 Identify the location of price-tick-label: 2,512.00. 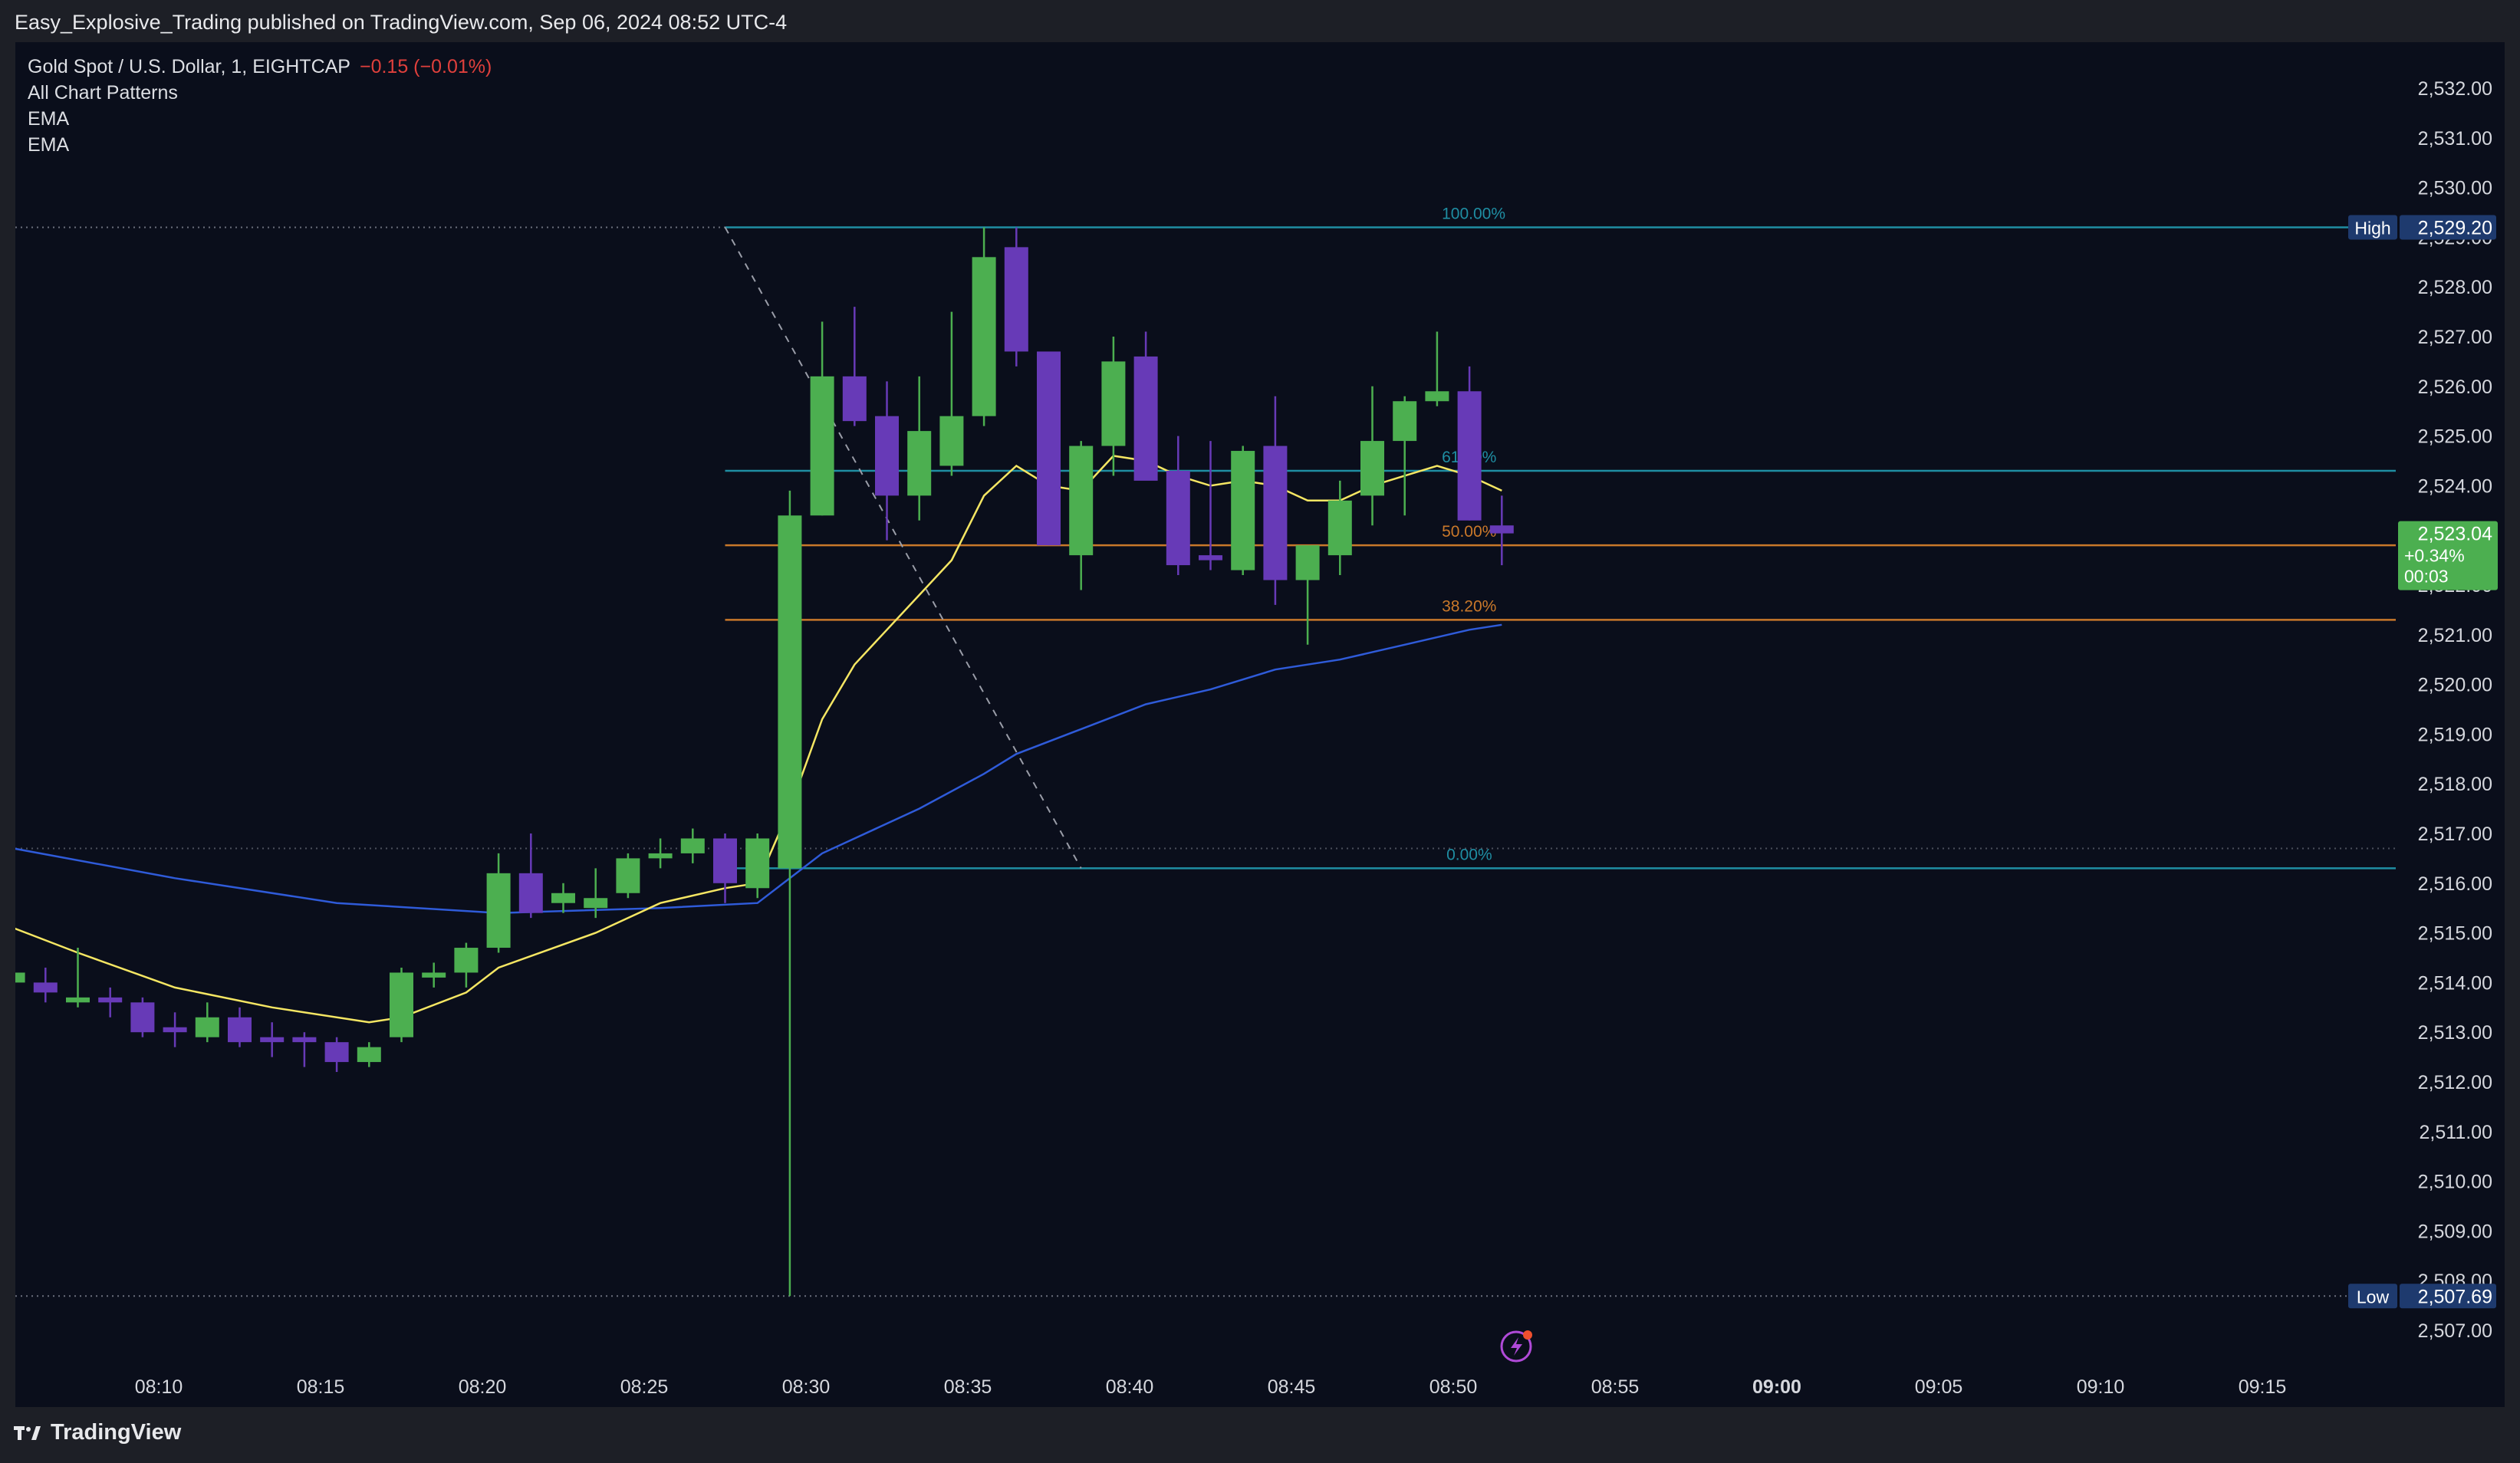
(2455, 1082).